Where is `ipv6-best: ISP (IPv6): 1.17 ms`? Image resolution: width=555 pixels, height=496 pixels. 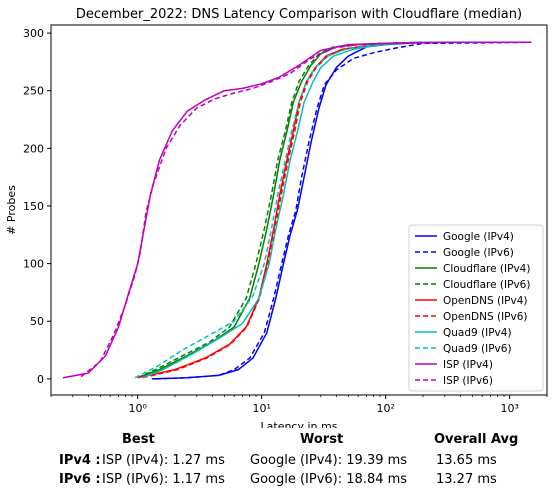
ipv6-best: ISP (IPv6): 1.17 ms is located at coordinates (163, 479).